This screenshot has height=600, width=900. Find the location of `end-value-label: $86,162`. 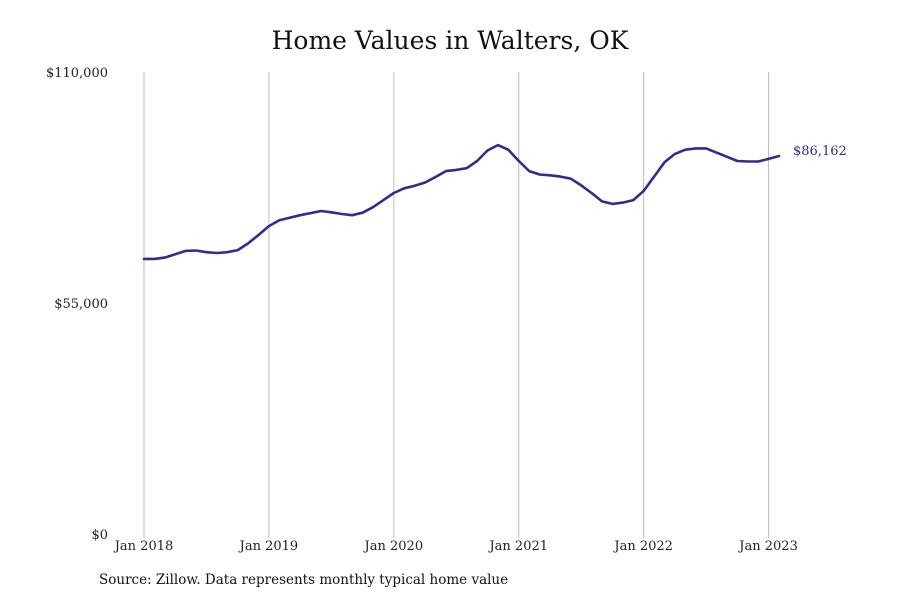

end-value-label: $86,162 is located at coordinates (820, 151).